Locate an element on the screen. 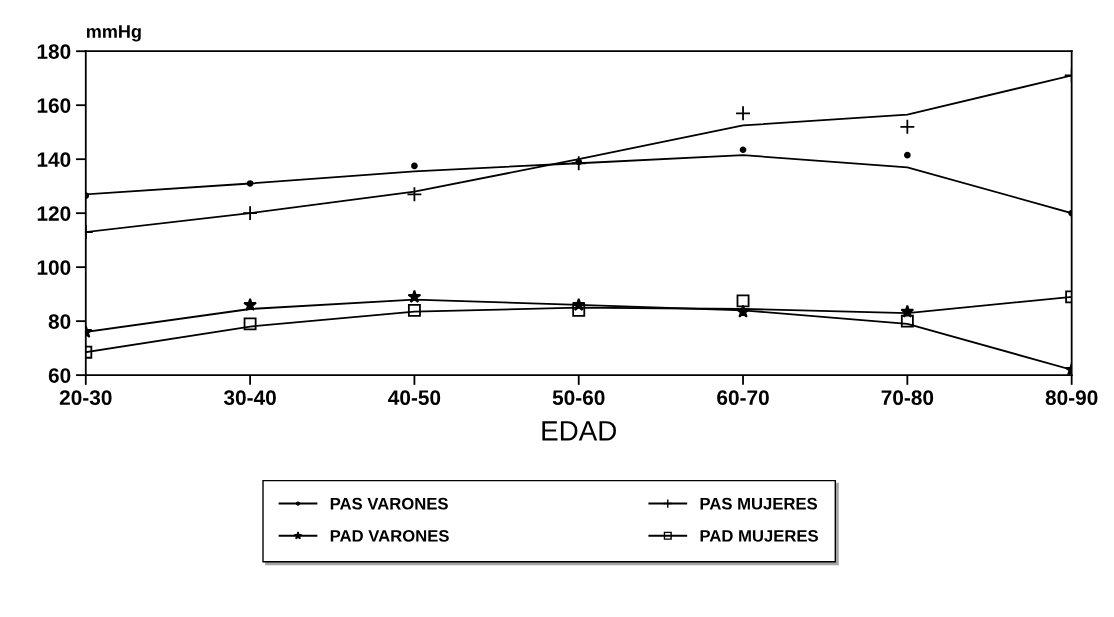 The height and width of the screenshot is (617, 1114). y-axis-title: mmHg is located at coordinates (113, 33).